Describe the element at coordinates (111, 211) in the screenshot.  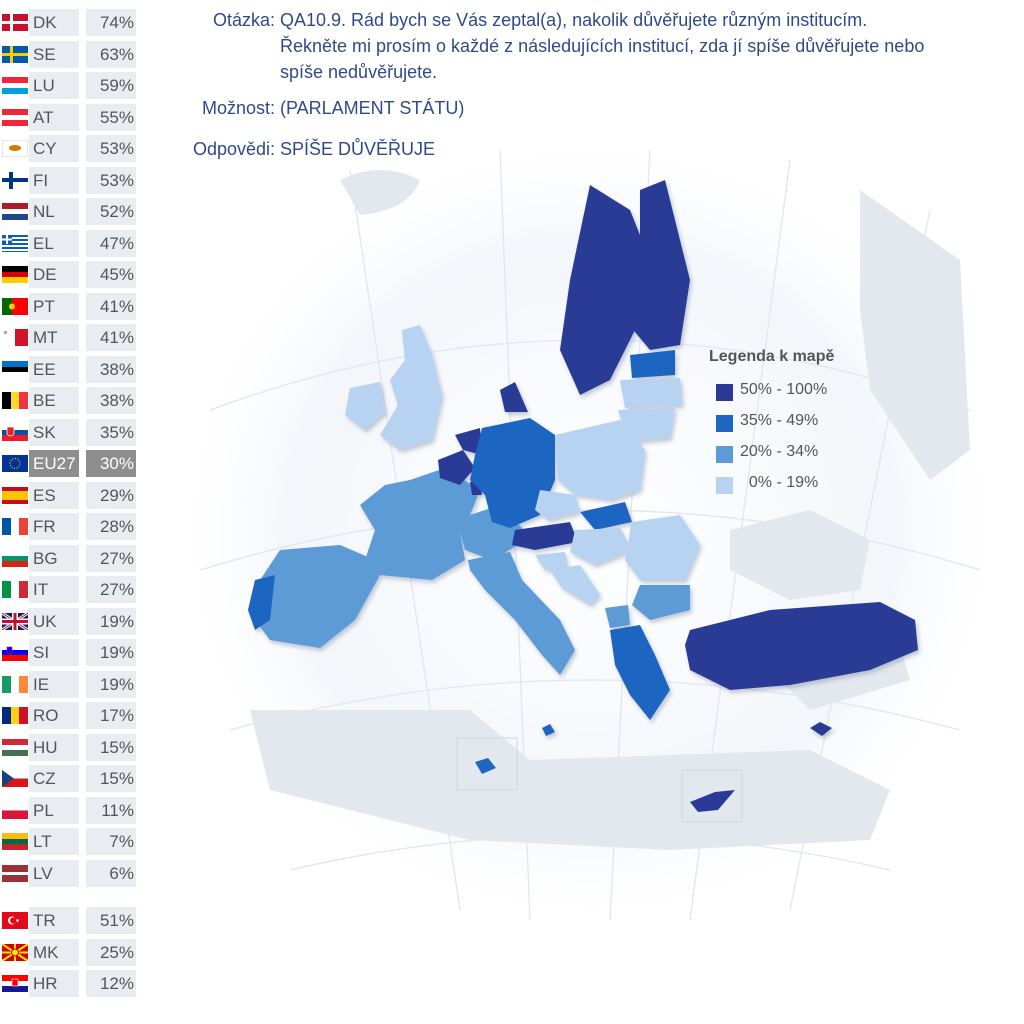
I see `country-percentage: 52%` at that location.